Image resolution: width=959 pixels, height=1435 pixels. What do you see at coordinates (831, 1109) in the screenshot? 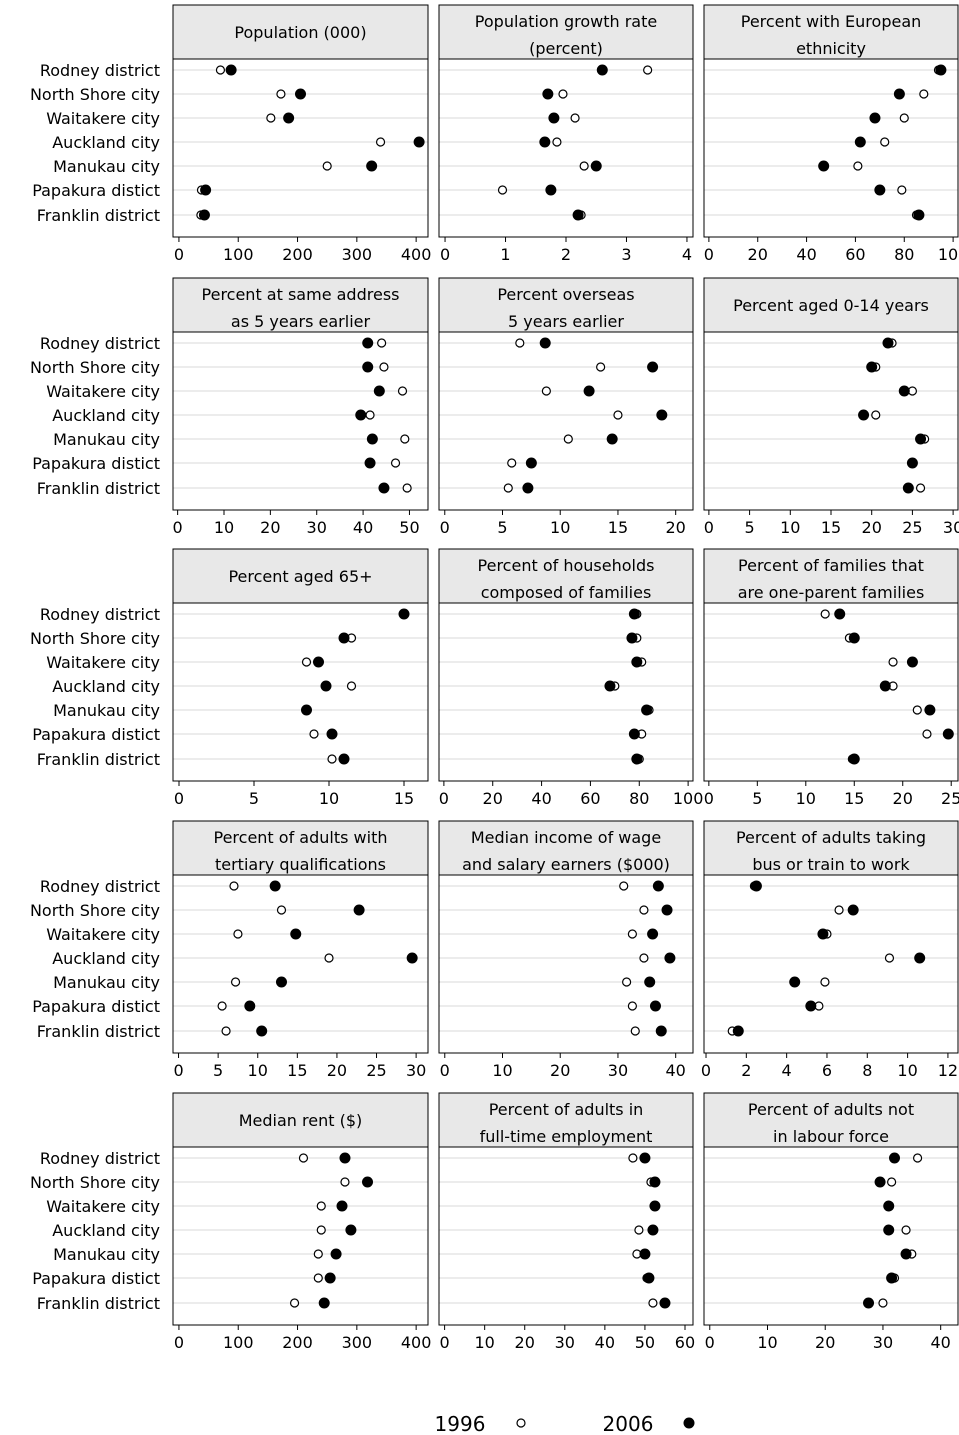
I see `panel-15-title-line-1: Percent of adults not` at bounding box center [831, 1109].